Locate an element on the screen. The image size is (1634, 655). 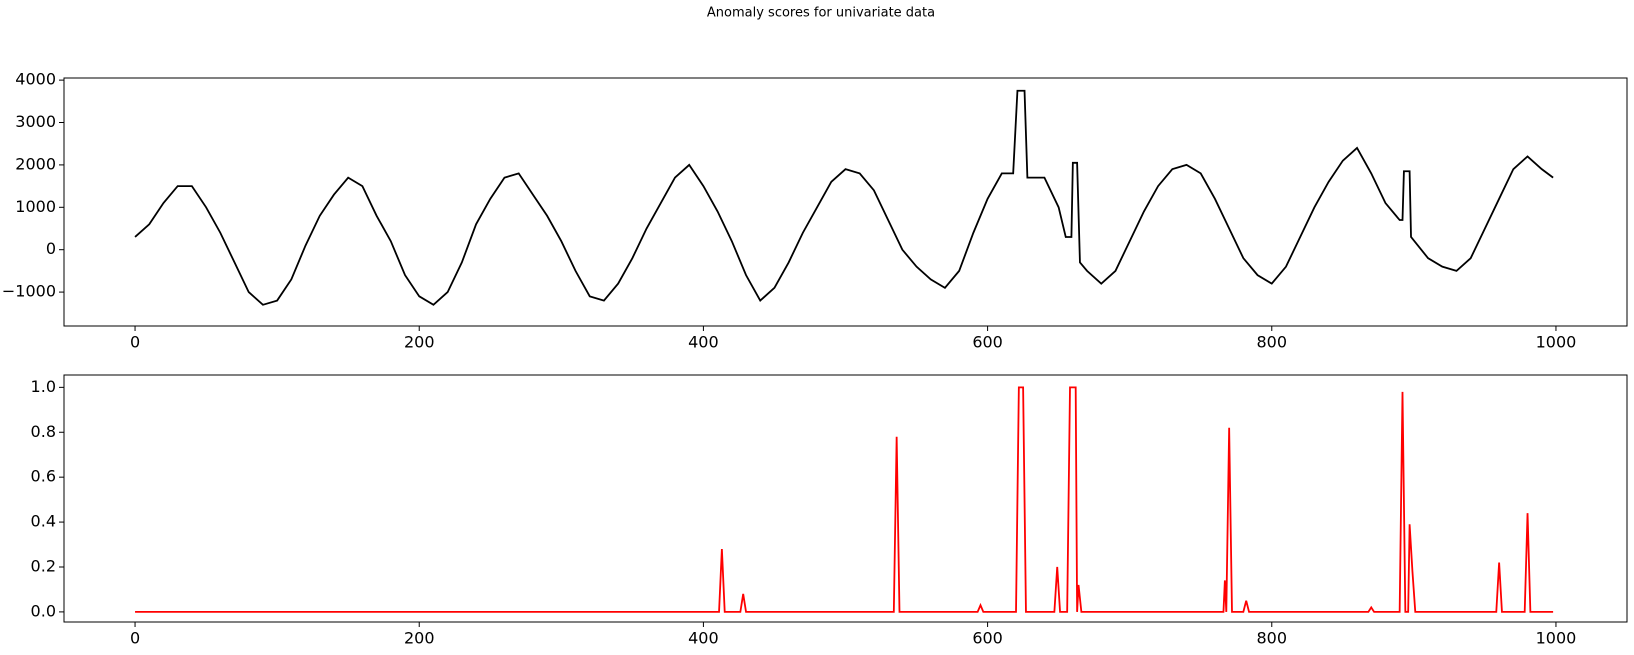
y-tick-label: 1.0 is located at coordinates (43, 386).